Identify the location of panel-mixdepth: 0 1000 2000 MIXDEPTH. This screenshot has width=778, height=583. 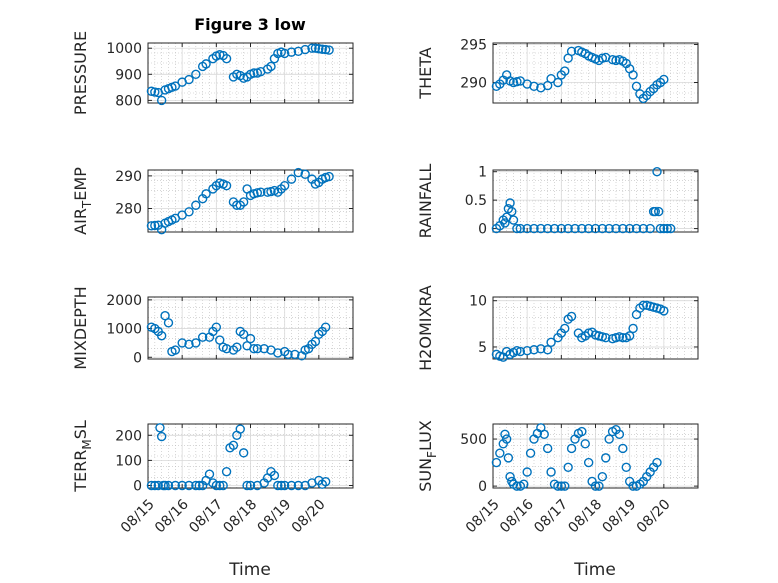
(212, 328).